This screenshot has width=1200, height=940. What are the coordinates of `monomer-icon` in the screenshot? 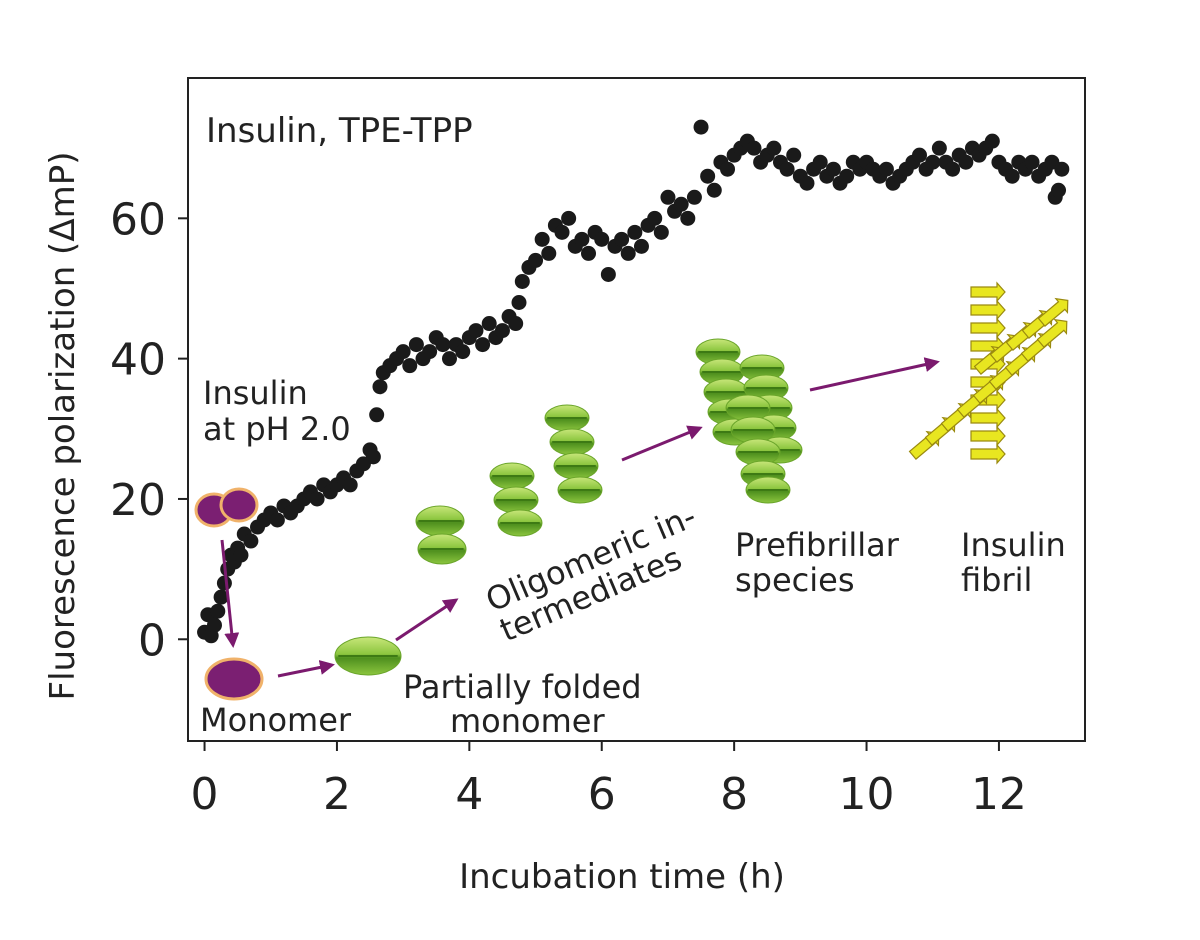 It's located at (239, 505).